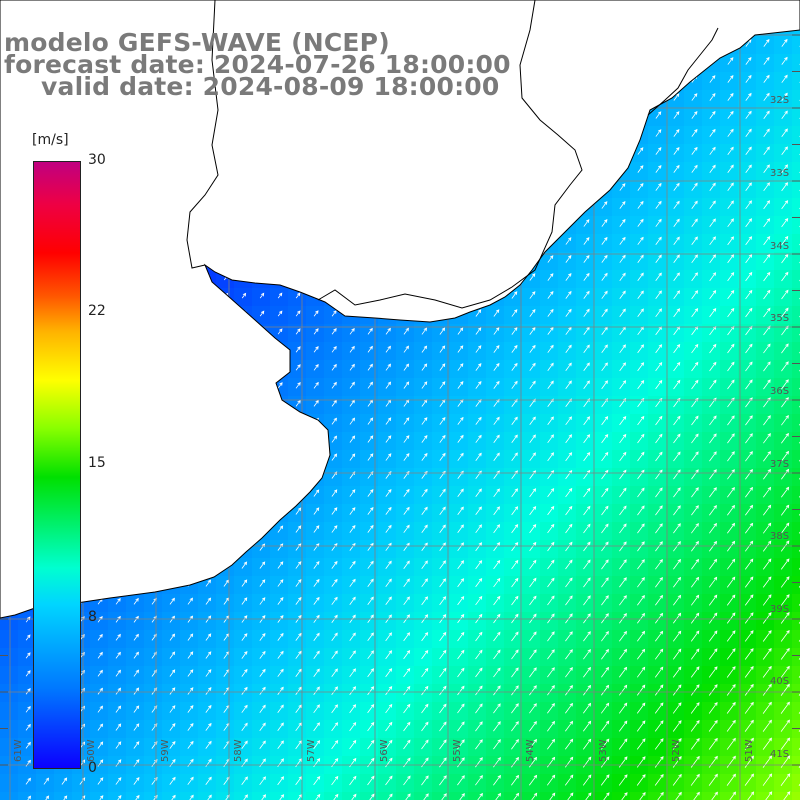 Image resolution: width=800 pixels, height=800 pixels. I want to click on lon-label: 55W, so click(457, 750).